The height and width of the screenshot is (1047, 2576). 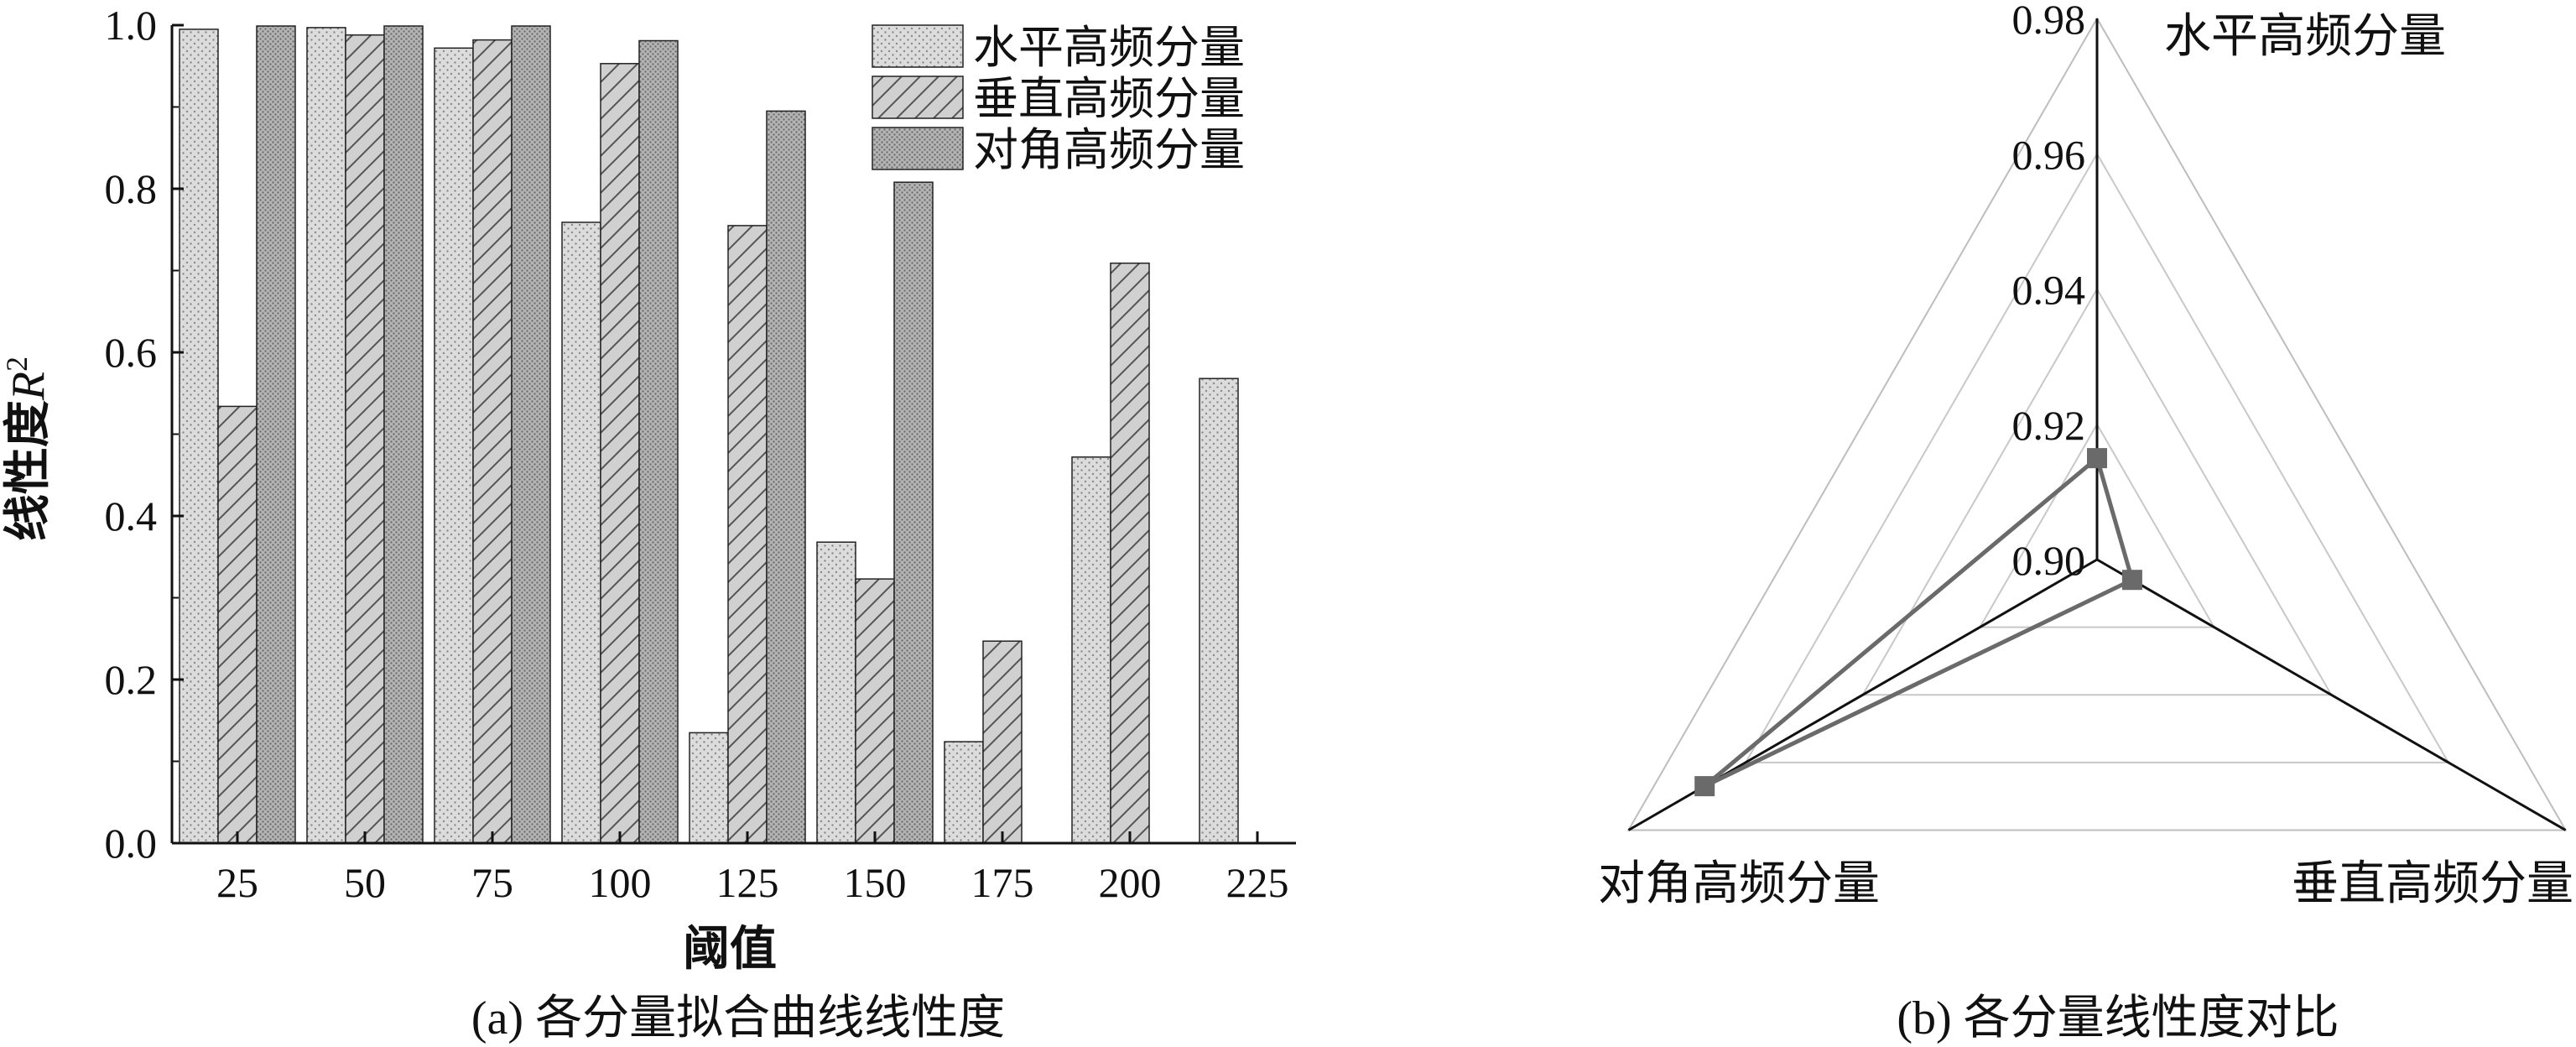 What do you see at coordinates (1257, 883) in the screenshot?
I see `bar-x-tick-label-225: 225` at bounding box center [1257, 883].